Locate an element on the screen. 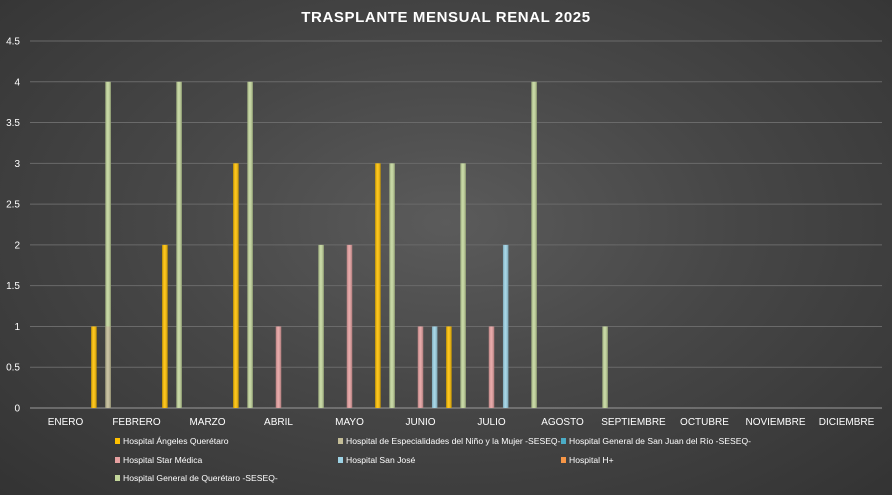  x-tick-label: JUNIO is located at coordinates (421, 422).